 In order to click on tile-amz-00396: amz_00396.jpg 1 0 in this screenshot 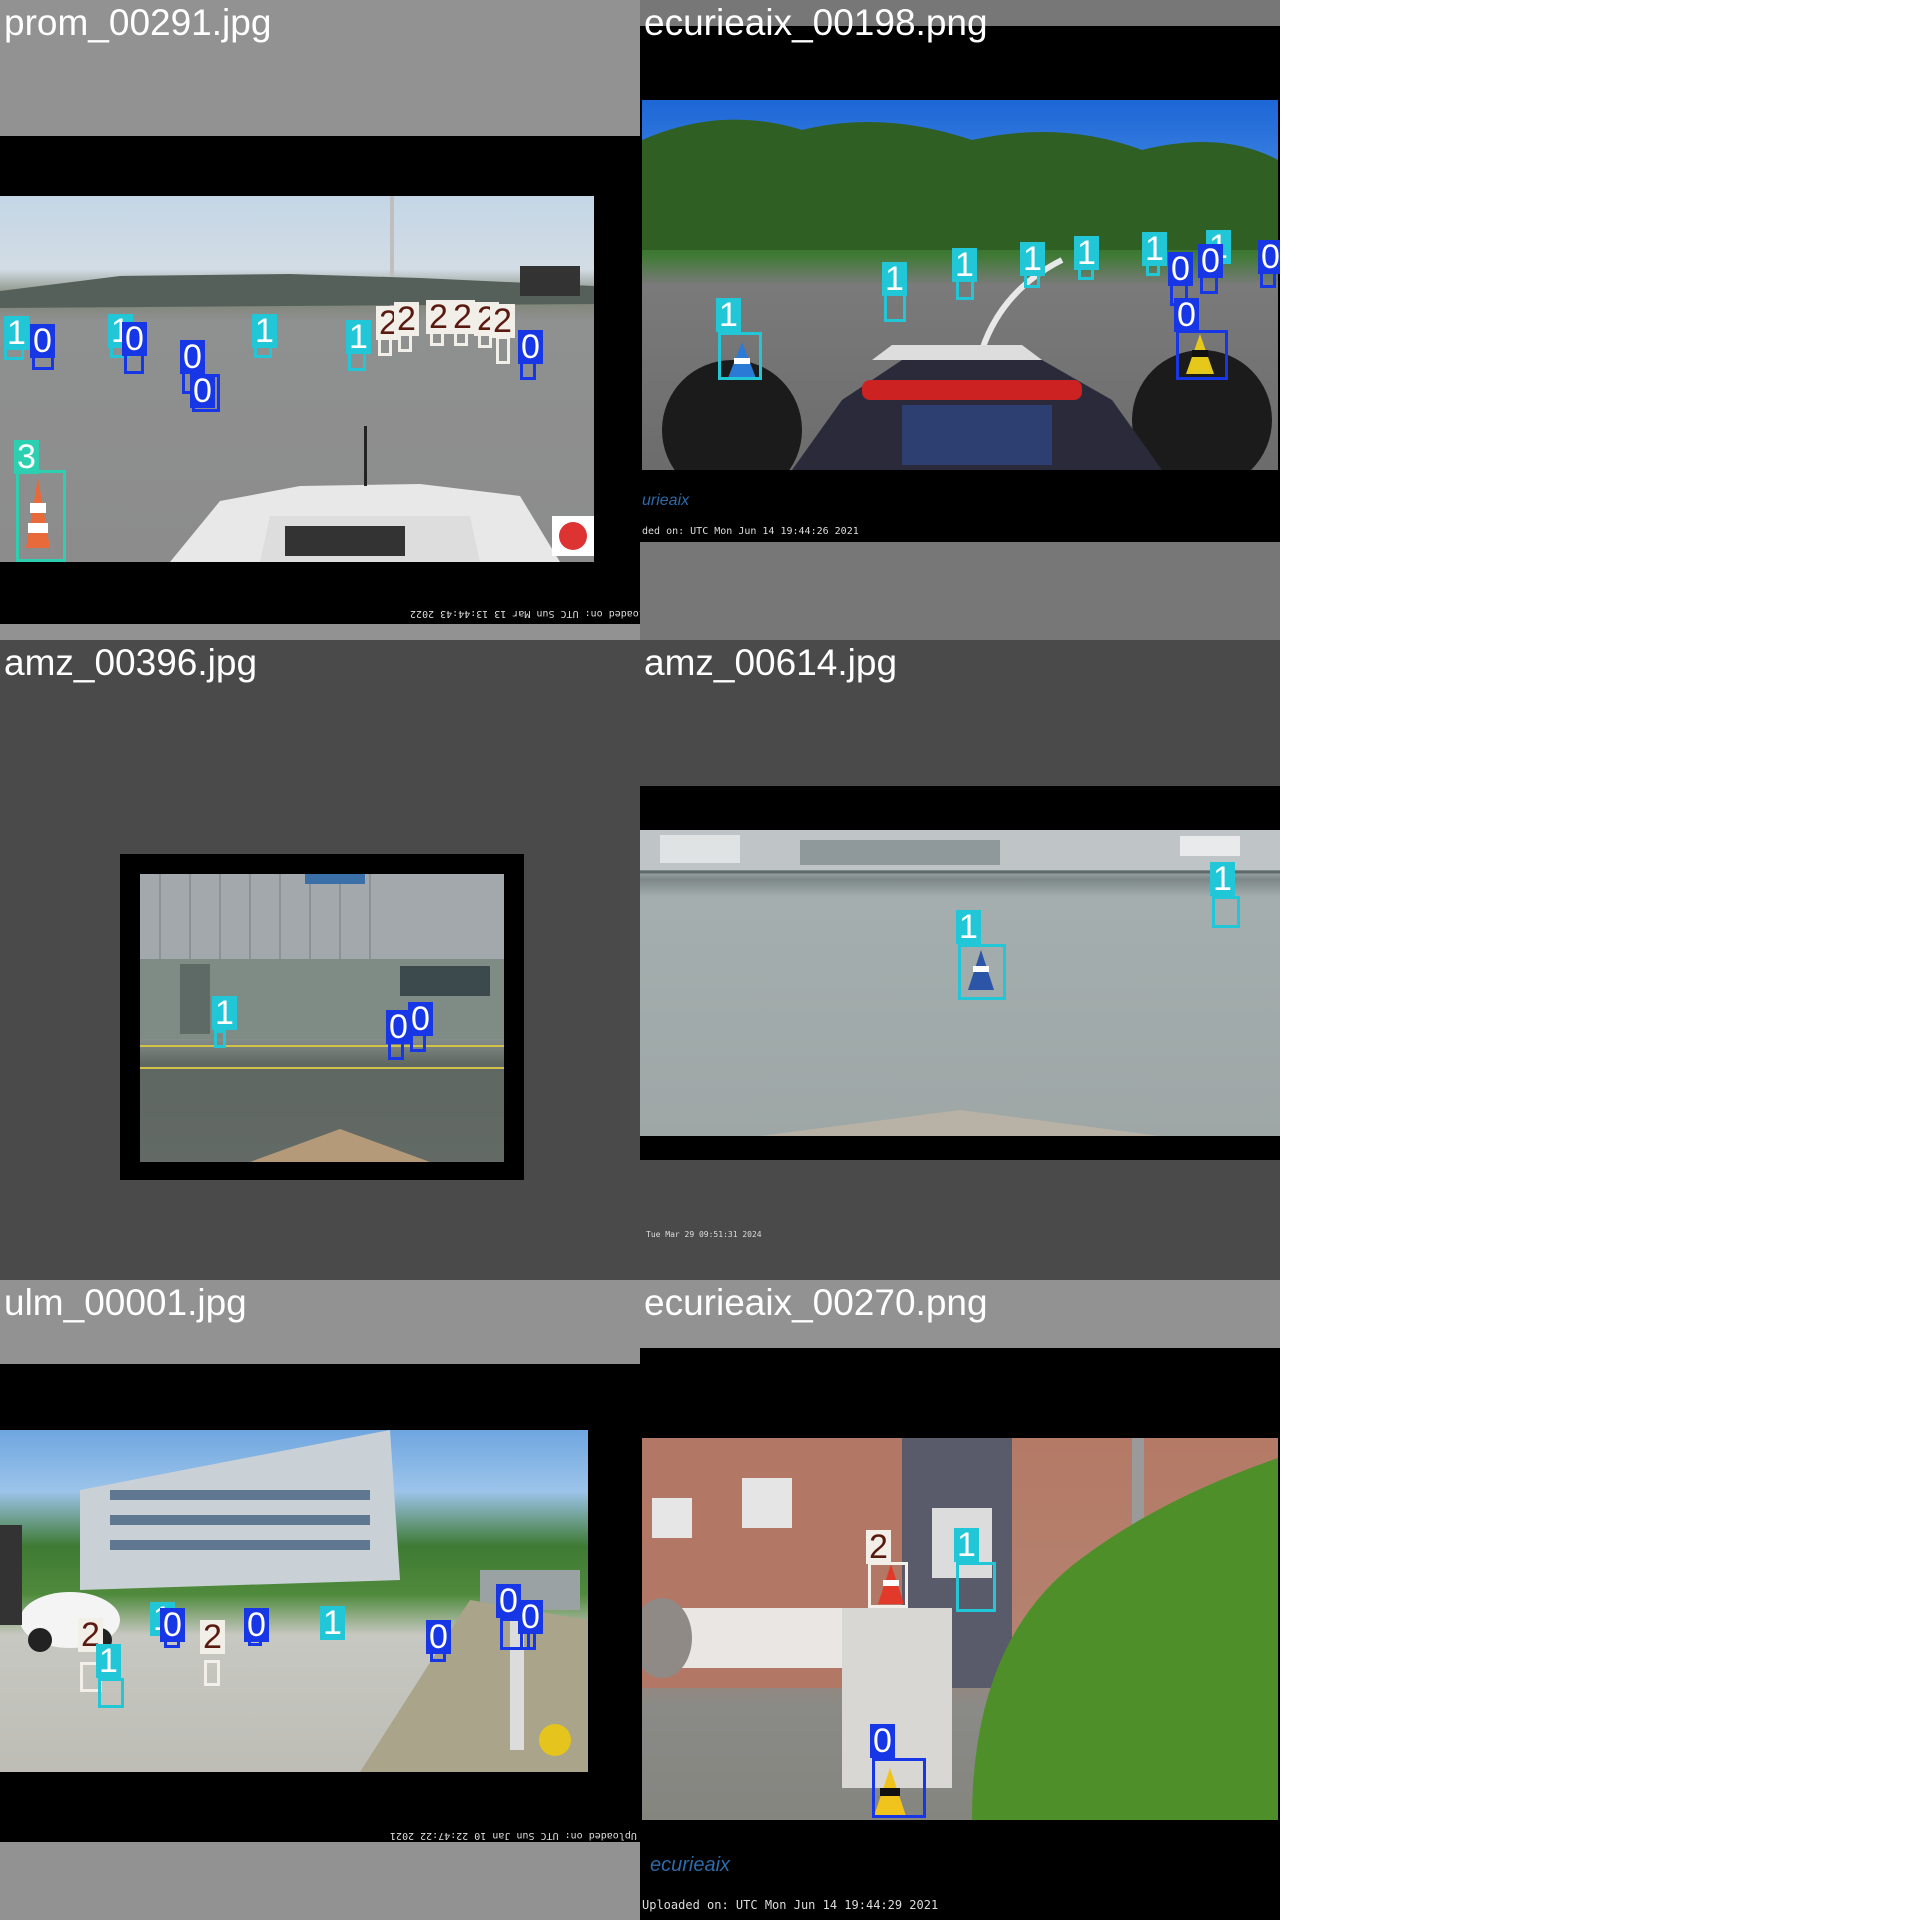, I will do `click(320, 960)`.